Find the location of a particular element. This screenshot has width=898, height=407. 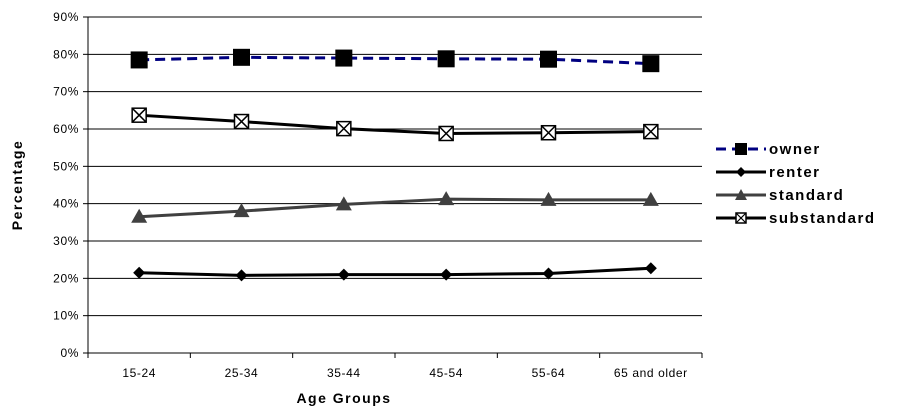

legend-item-owner: owner is located at coordinates (768, 149).